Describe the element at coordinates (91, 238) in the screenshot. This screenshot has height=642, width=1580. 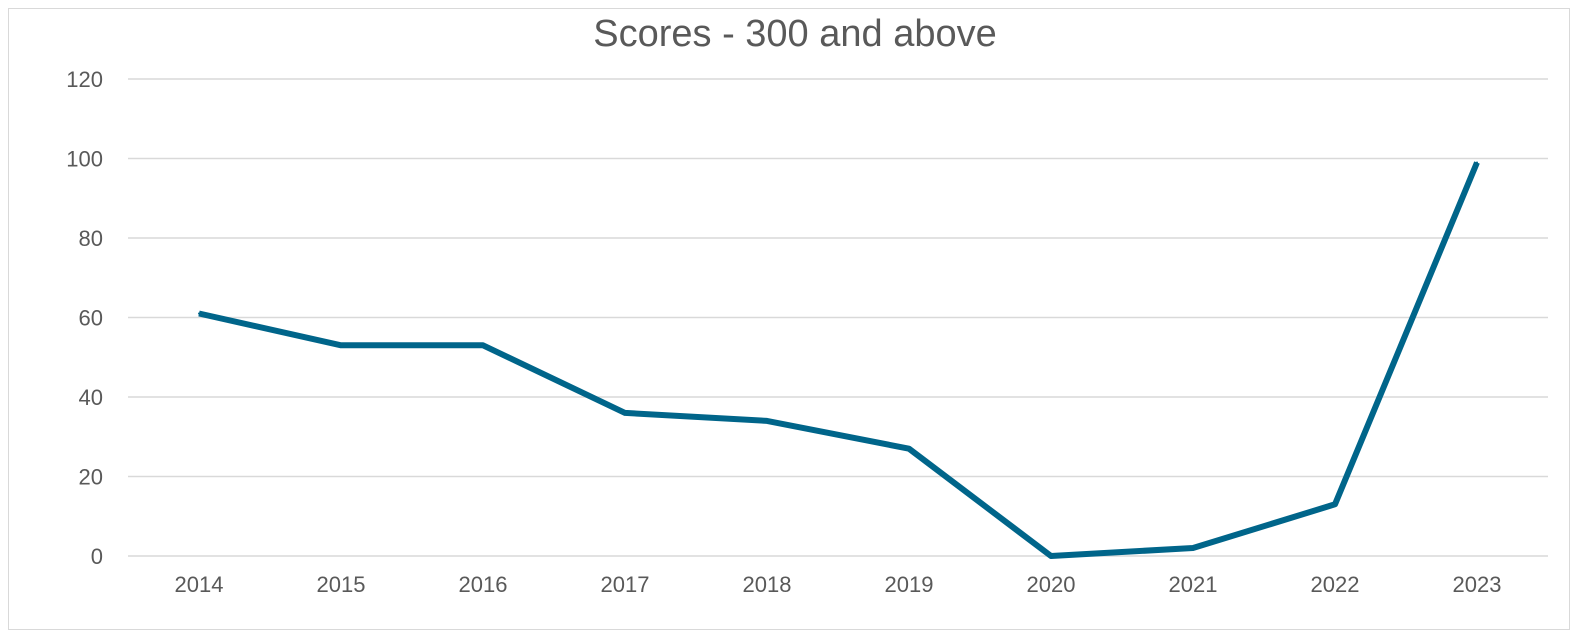
I see `y-tick-label: 80` at that location.